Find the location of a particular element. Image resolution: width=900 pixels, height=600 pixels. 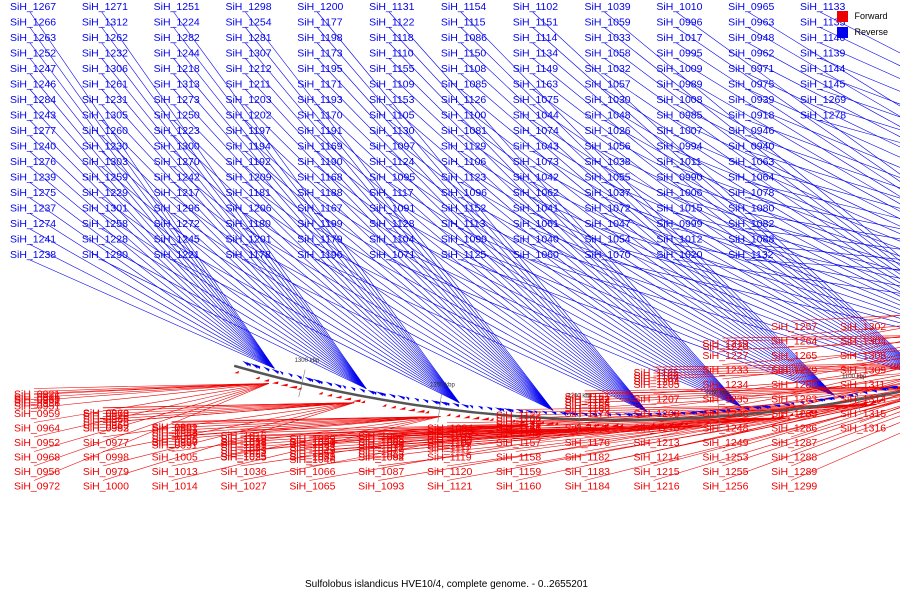

gene-label: SiH_1271 is located at coordinates (105, 7).